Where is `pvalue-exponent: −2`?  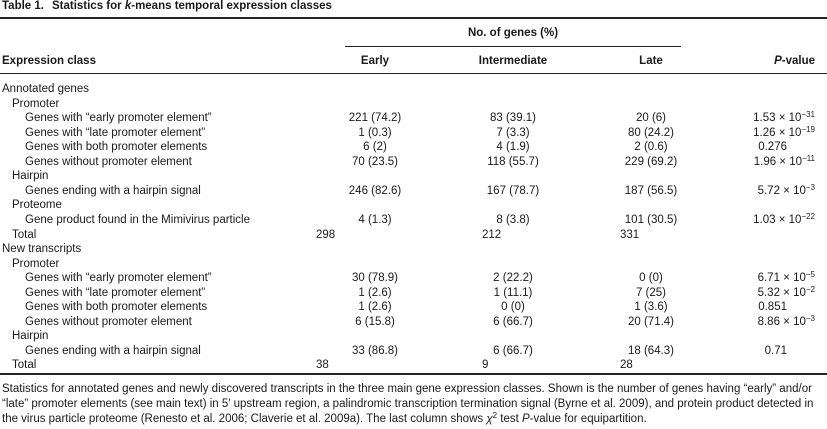
pvalue-exponent: −2 is located at coordinates (810, 289).